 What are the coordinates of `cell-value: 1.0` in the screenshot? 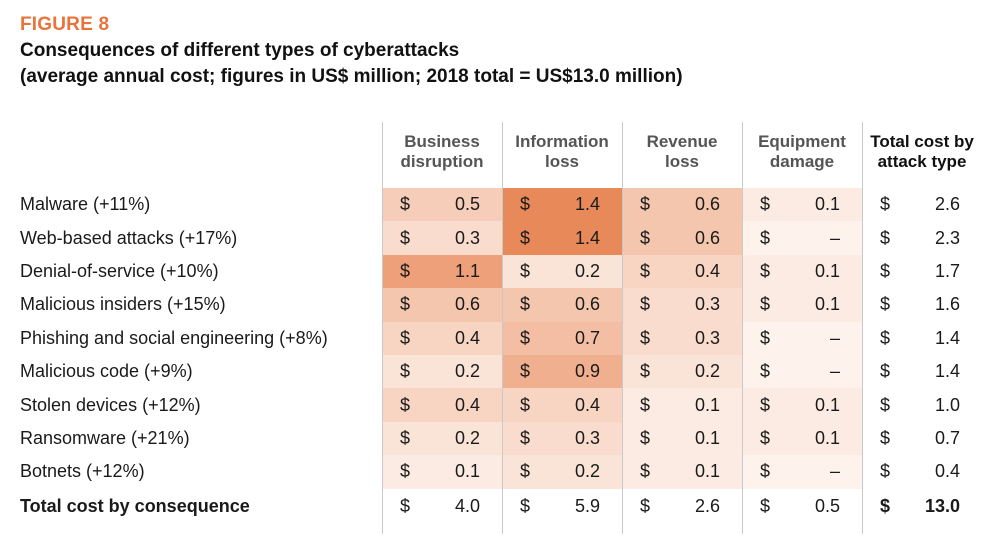 It's located at (947, 404).